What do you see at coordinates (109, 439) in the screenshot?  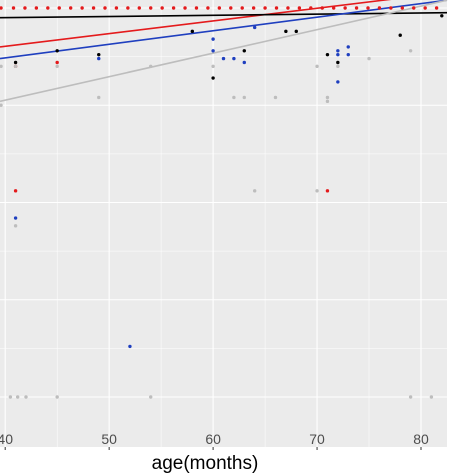 I see `x-tick-label: 50` at bounding box center [109, 439].